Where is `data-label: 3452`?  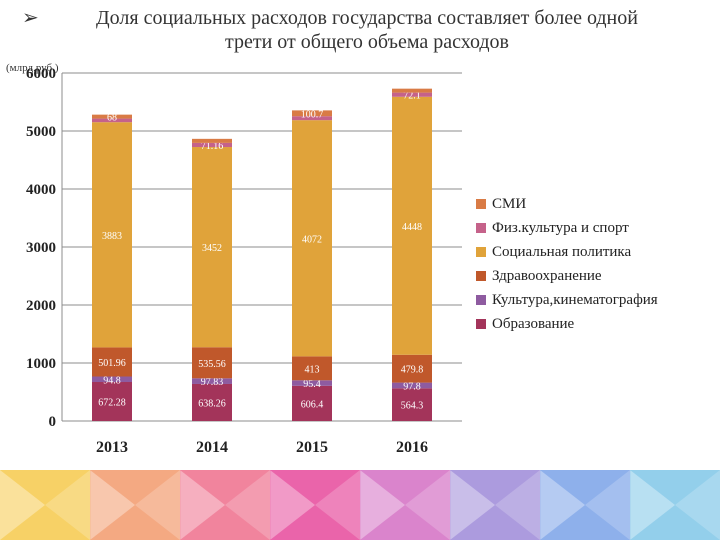 data-label: 3452 is located at coordinates (212, 248).